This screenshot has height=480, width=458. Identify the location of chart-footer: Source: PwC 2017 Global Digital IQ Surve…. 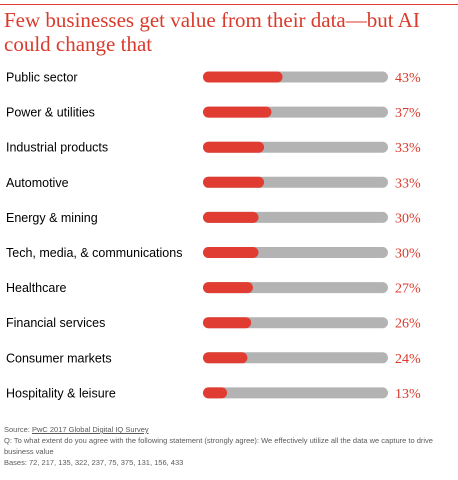
(229, 446).